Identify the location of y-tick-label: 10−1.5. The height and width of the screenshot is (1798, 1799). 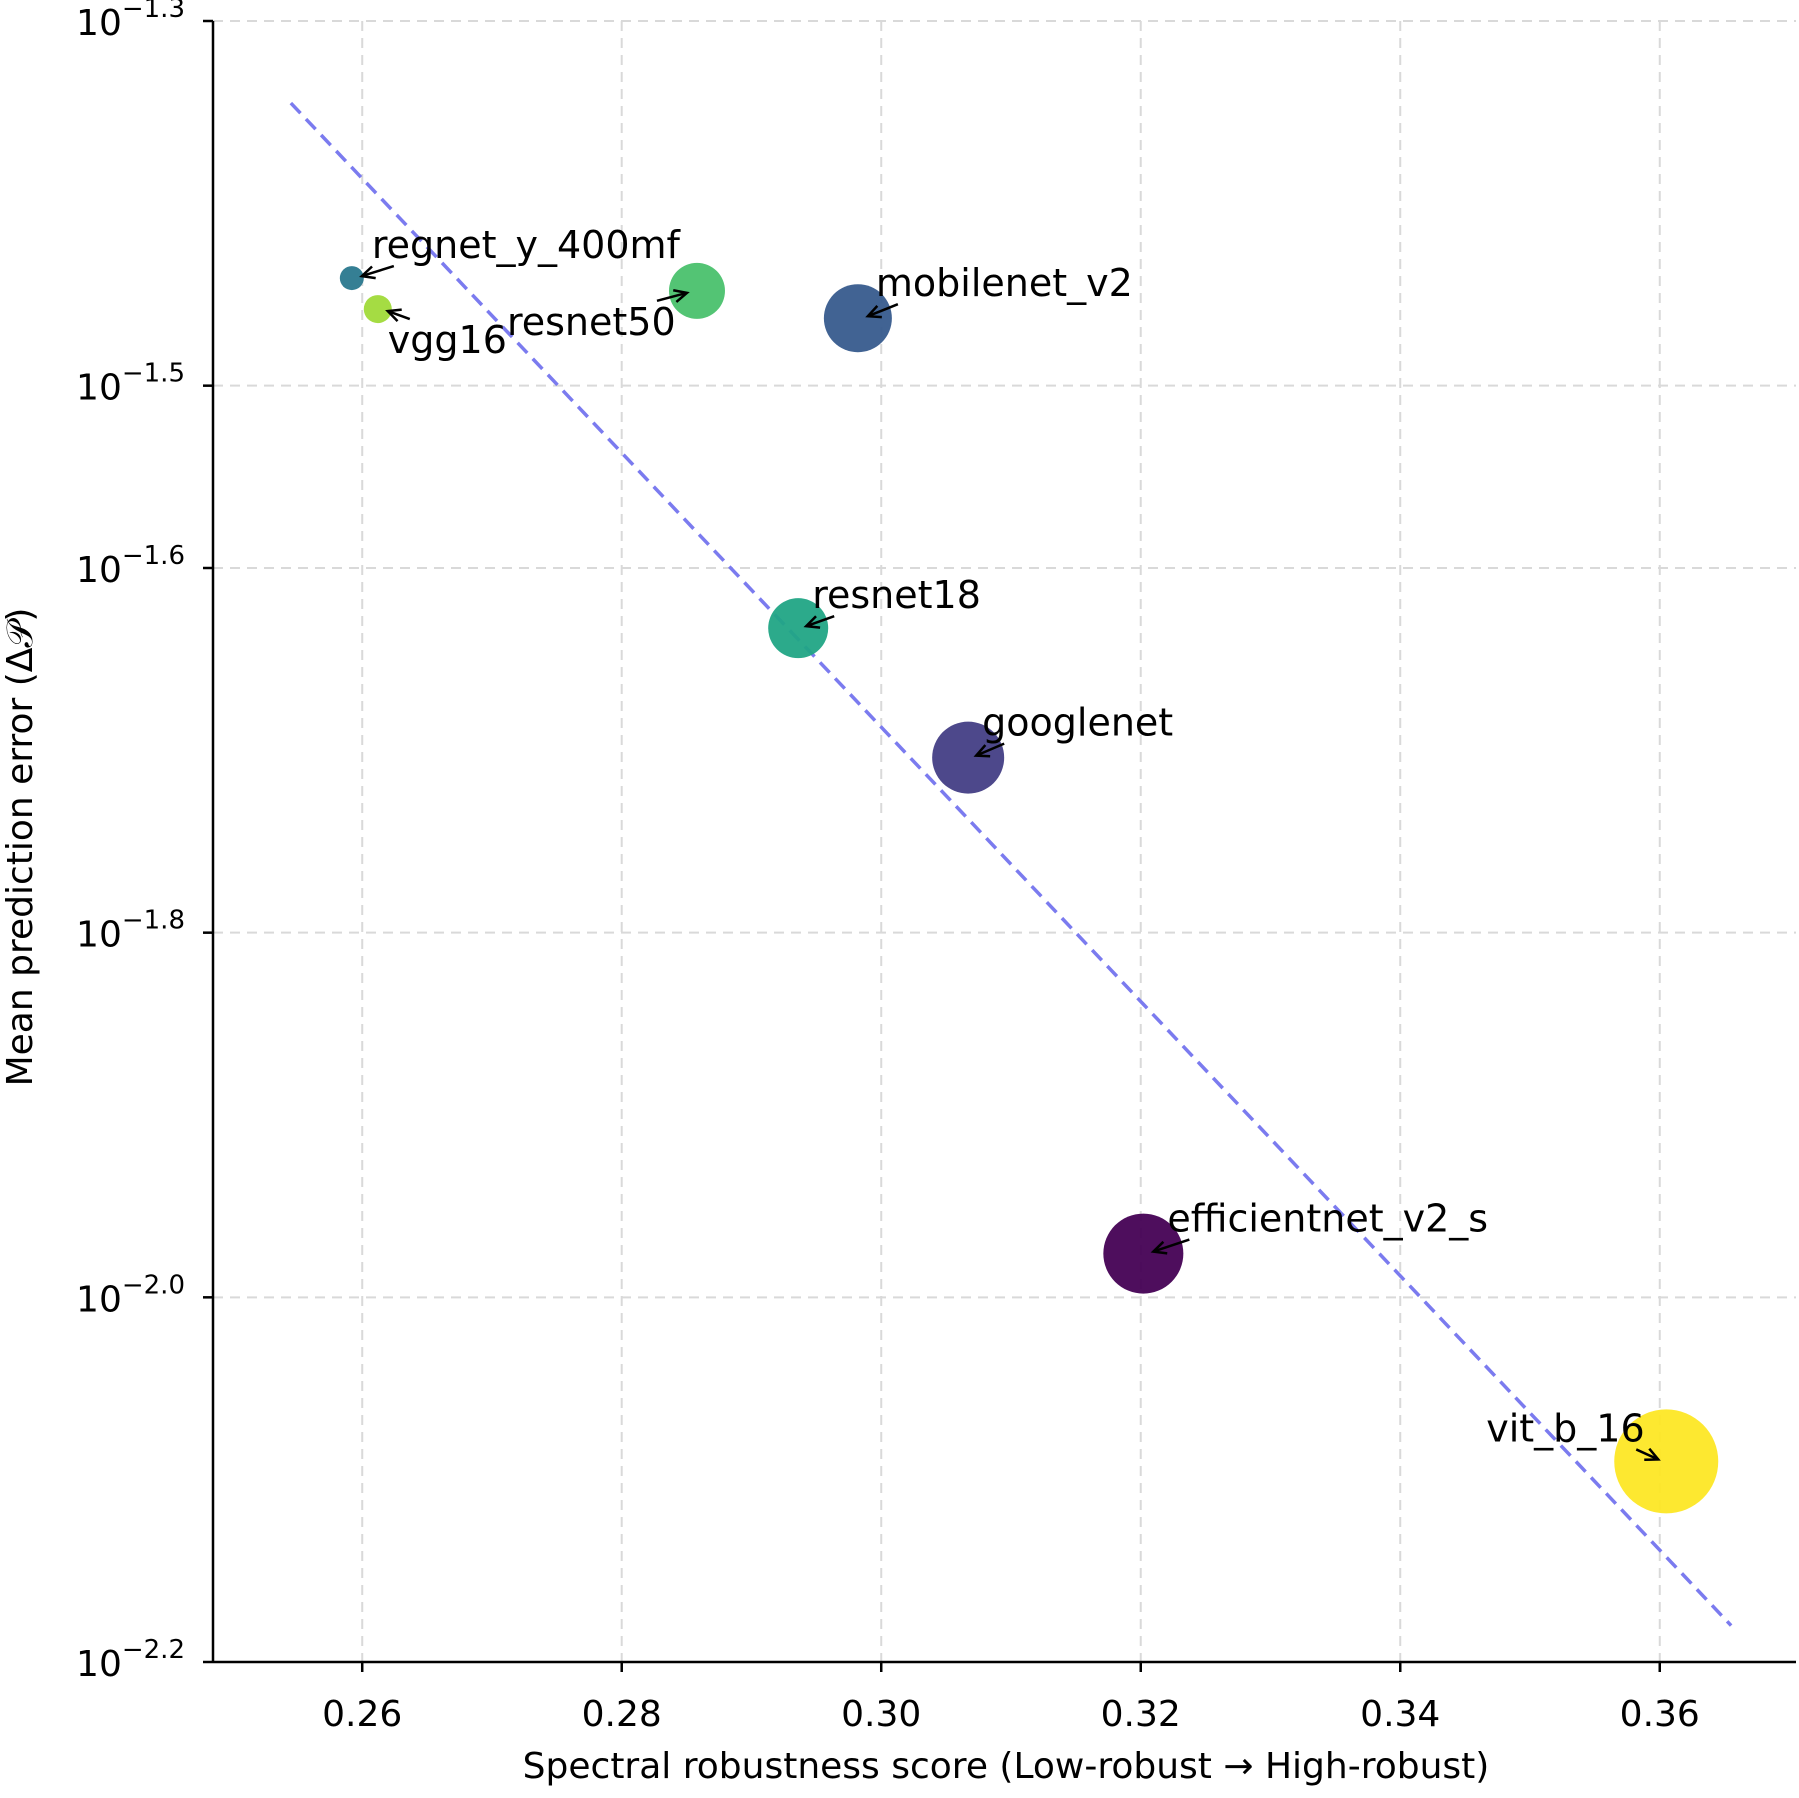
(130, 384).